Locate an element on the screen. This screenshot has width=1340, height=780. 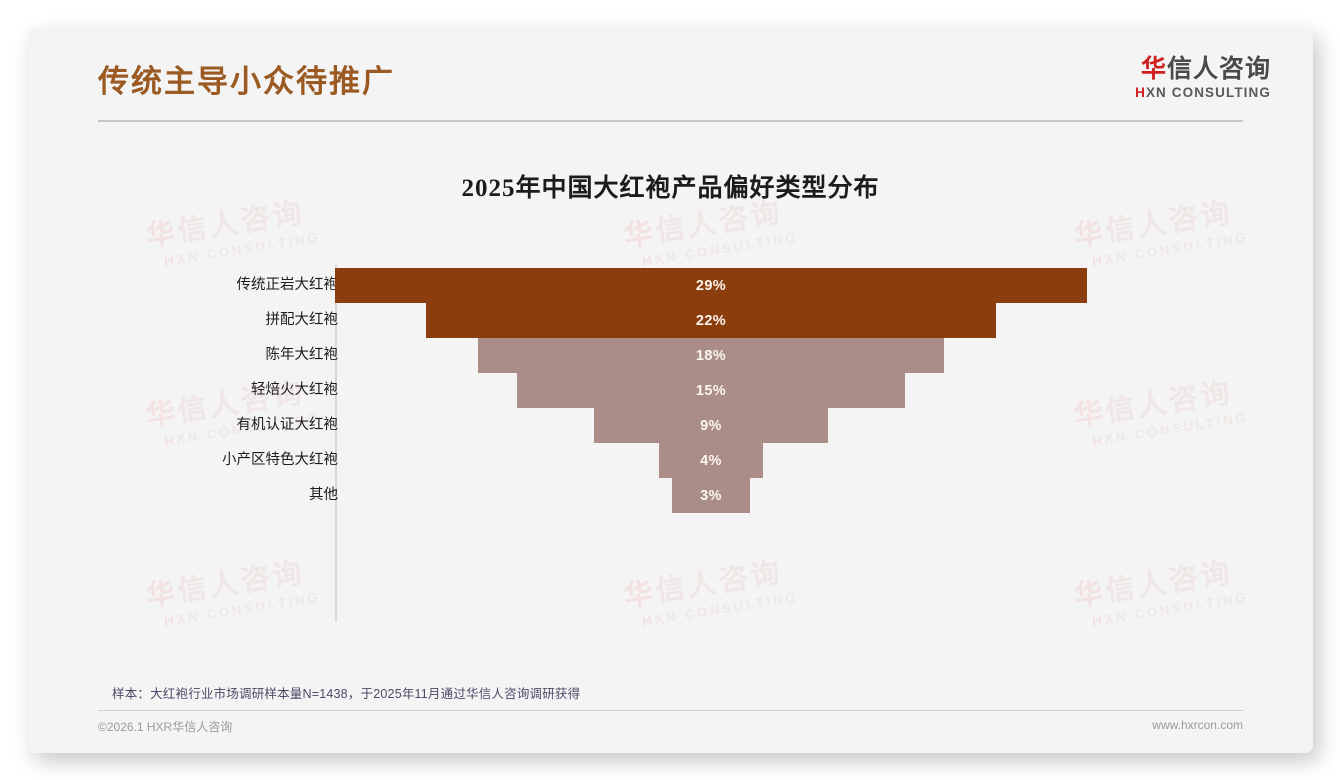
bar-value-label: 29% is located at coordinates (711, 285).